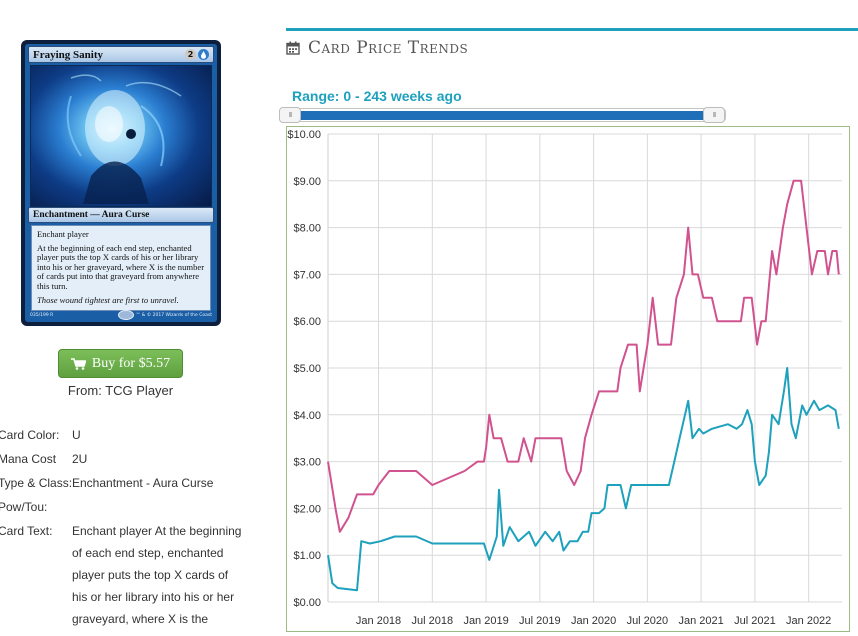 The height and width of the screenshot is (636, 858). I want to click on detail-label-color: Card Color:, so click(30, 435).